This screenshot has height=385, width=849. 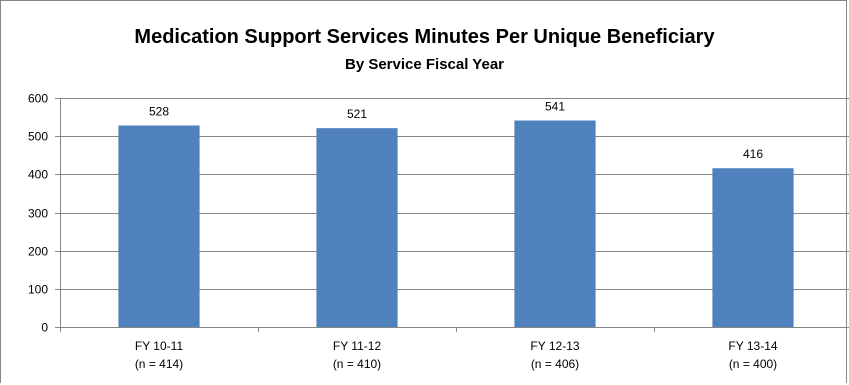 What do you see at coordinates (357, 364) in the screenshot?
I see `x-tick-sublabel: (n = 410)` at bounding box center [357, 364].